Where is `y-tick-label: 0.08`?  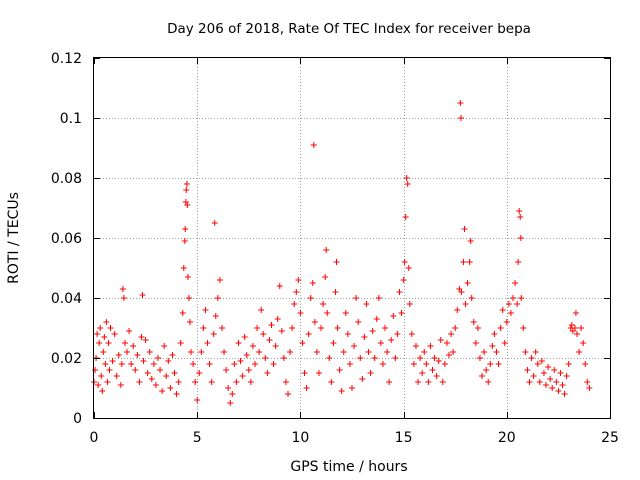
y-tick-label: 0.08 is located at coordinates (66, 179).